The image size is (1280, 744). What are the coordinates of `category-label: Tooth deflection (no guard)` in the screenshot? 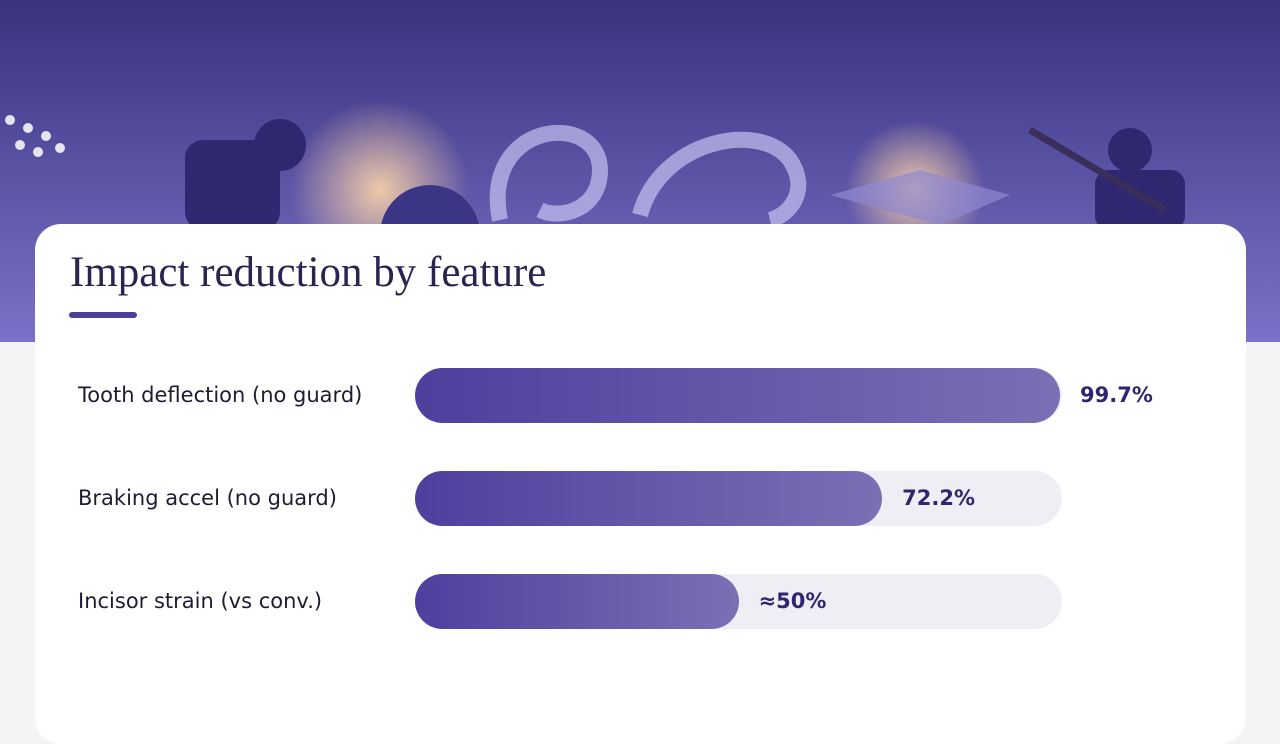 It's located at (220, 395).